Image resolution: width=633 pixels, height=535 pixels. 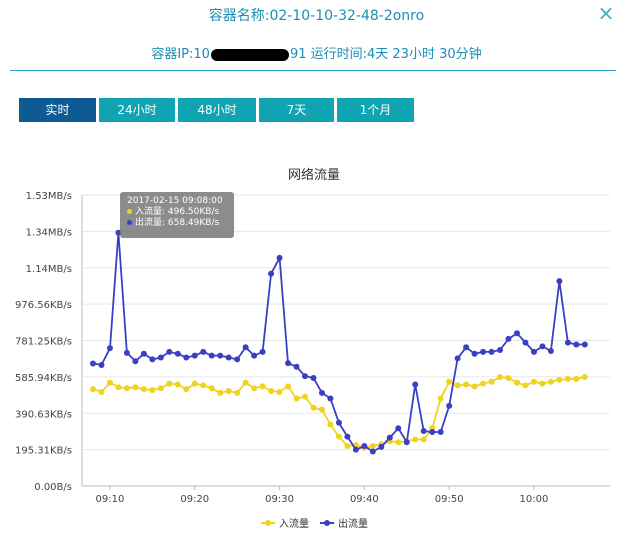 I want to click on tab-1month: 1个月, so click(x=375, y=110).